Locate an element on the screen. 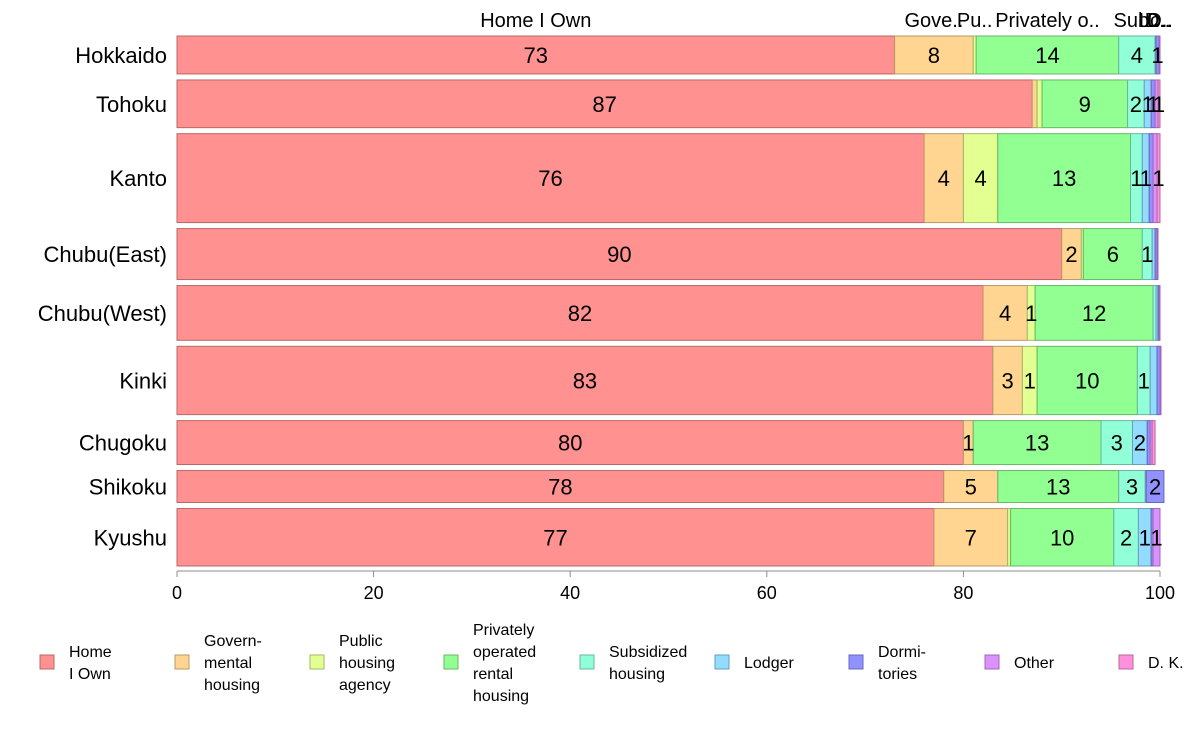 This screenshot has height=736, width=1188. segment-label: 7 is located at coordinates (971, 537).